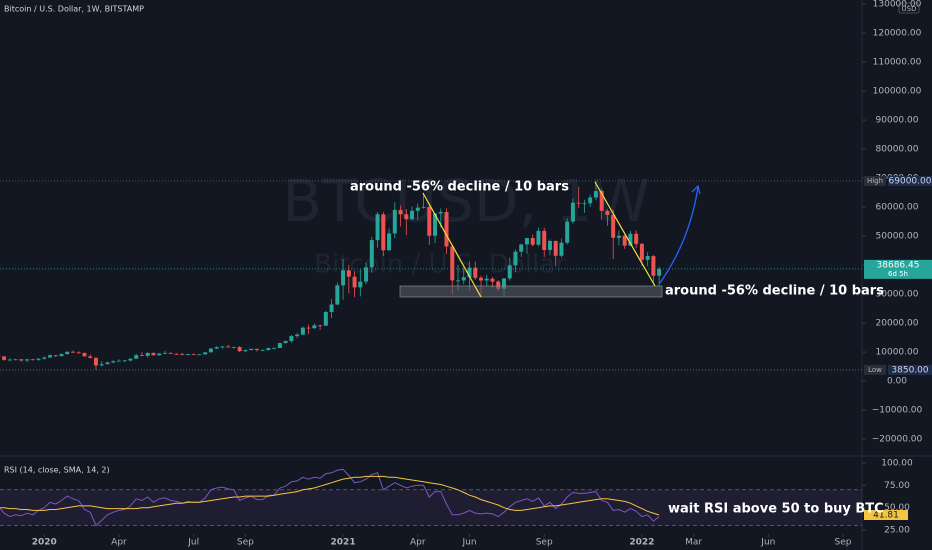  Describe the element at coordinates (897, 237) in the screenshot. I see `y-tick-label: 50000.00` at that location.